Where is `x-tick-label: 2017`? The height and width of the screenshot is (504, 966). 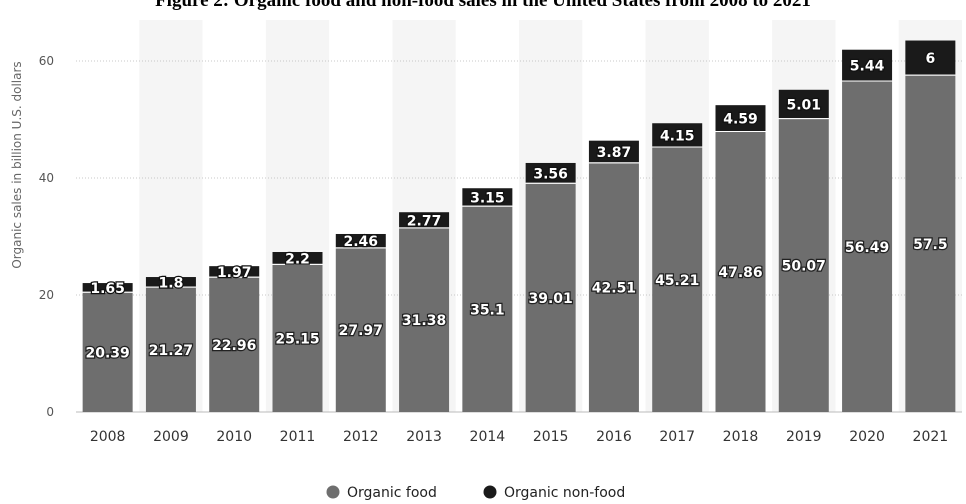
x-tick-label: 2017 is located at coordinates (677, 437).